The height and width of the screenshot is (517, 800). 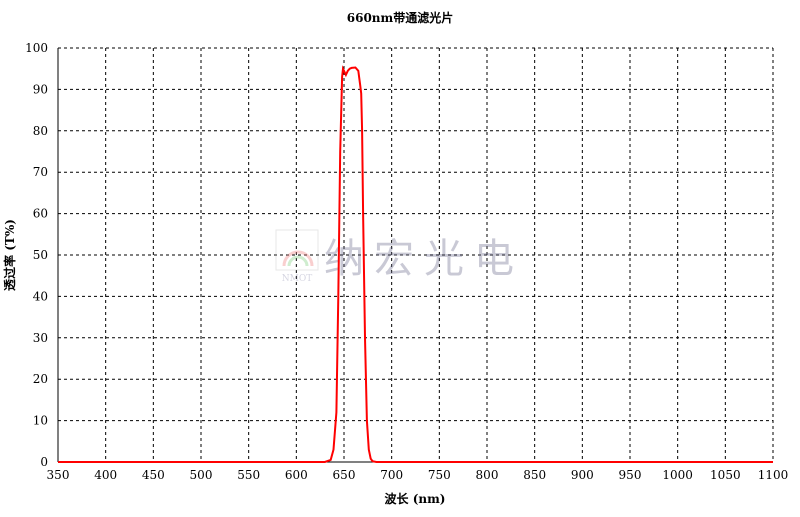 What do you see at coordinates (105, 475) in the screenshot?
I see `x-tick-label: 400` at bounding box center [105, 475].